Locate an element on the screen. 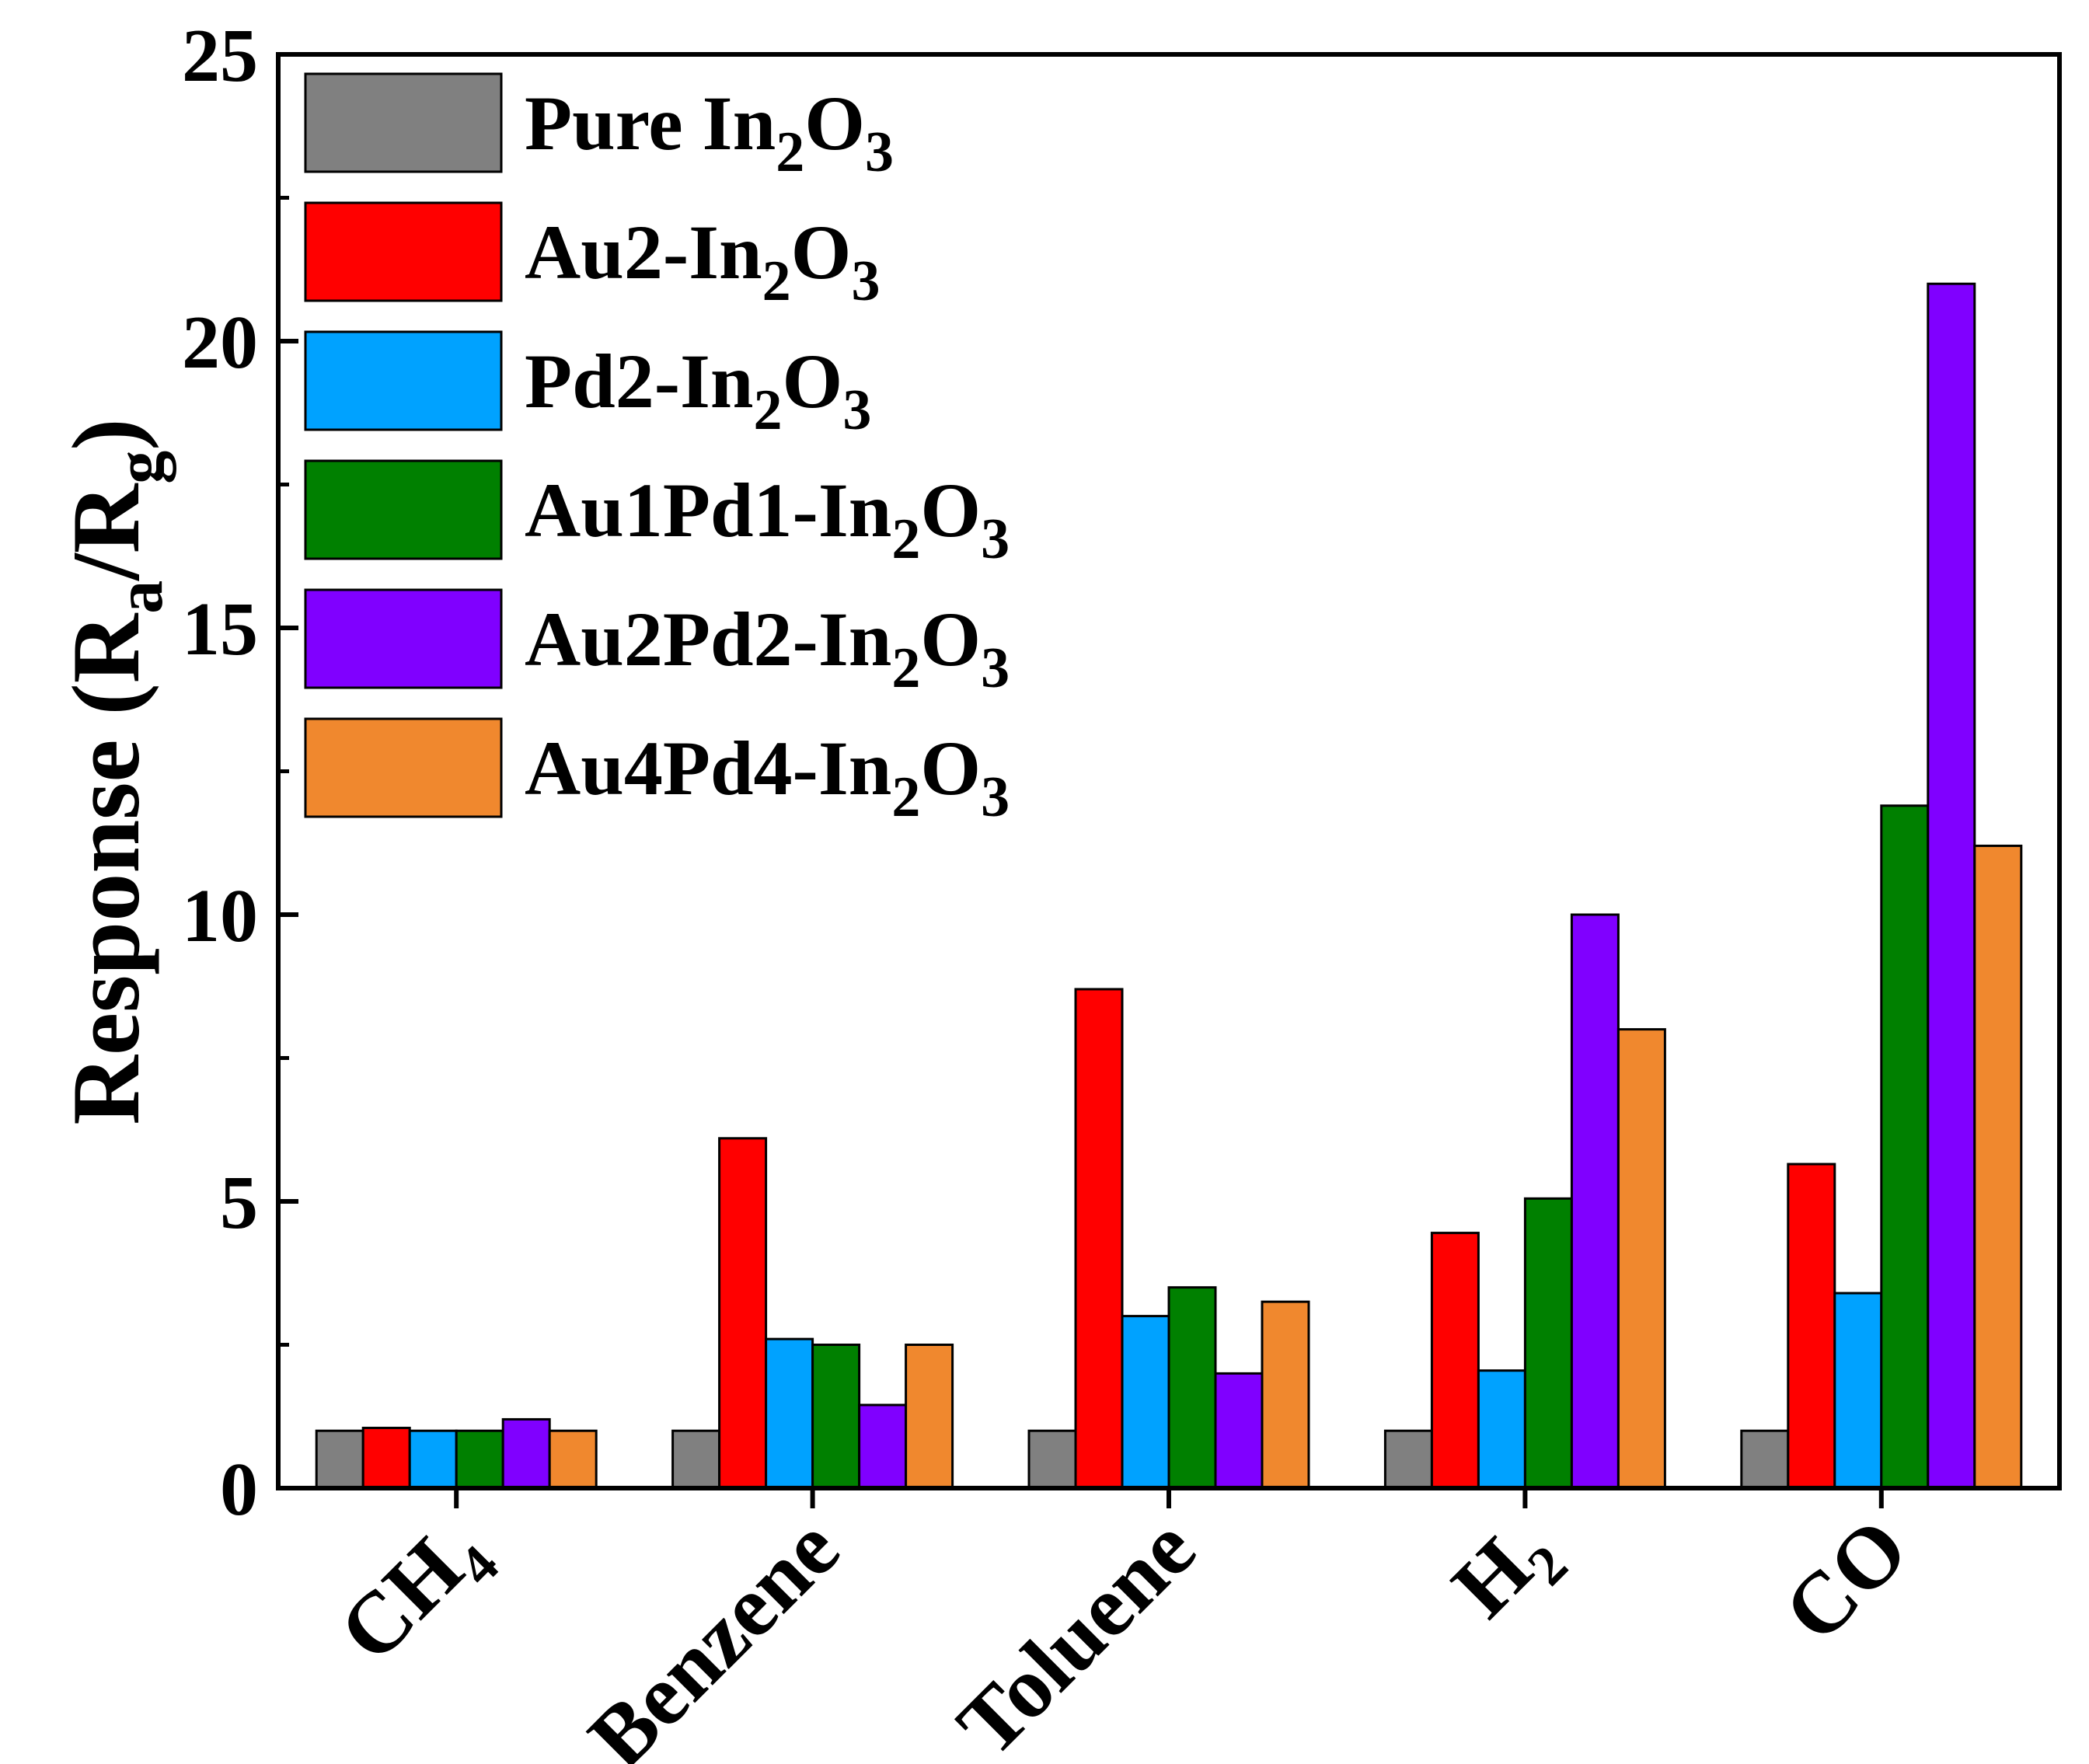 Image resolution: width=2089 pixels, height=1764 pixels. bar-au2-in2o3-co is located at coordinates (1812, 1327).